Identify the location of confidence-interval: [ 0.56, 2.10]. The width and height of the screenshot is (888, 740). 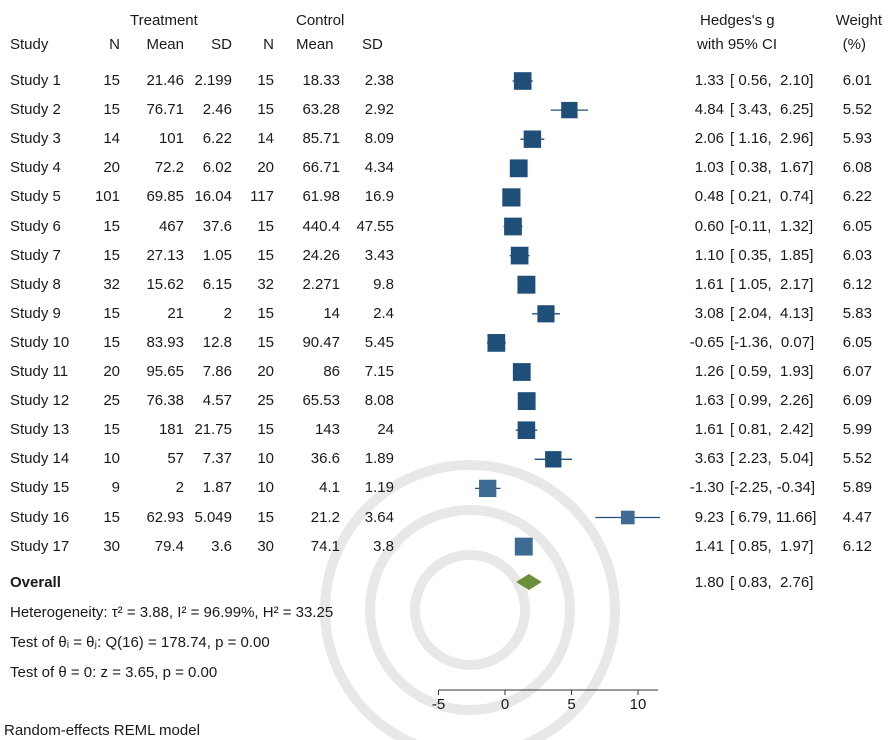
(772, 80).